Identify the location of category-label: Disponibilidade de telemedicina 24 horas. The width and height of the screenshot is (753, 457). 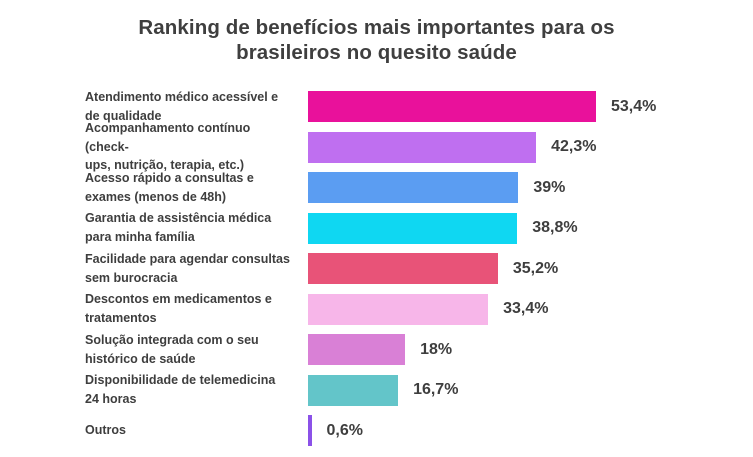
(180, 389).